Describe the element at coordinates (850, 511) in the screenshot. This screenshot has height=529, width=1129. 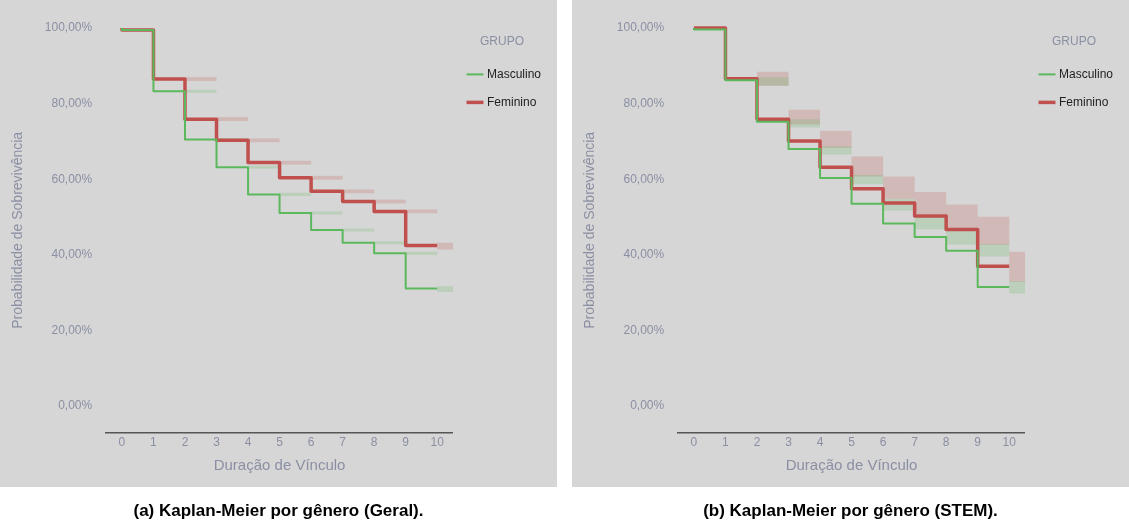
I see `text: (b) Kaplan-Meier por gênero (STEM).` at that location.